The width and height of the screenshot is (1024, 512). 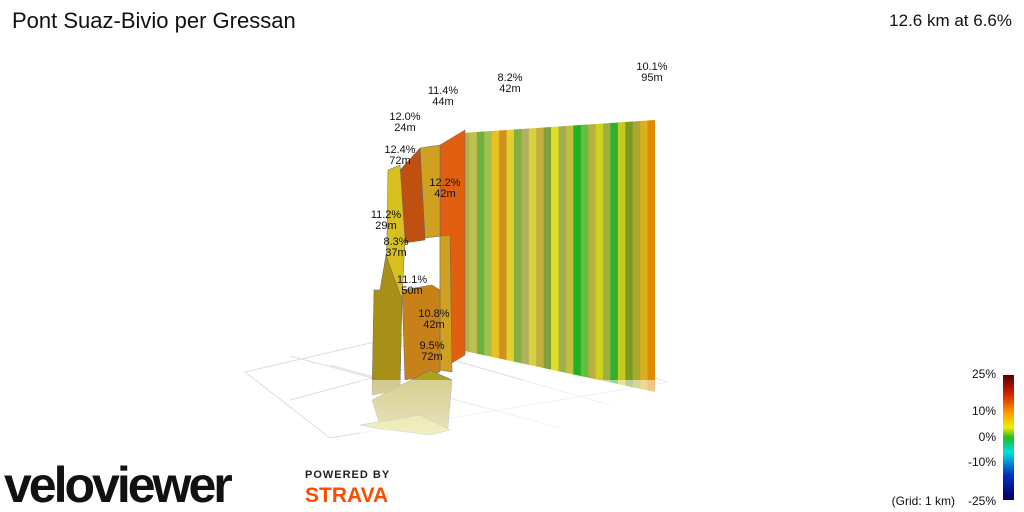 What do you see at coordinates (347, 475) in the screenshot?
I see `powered-by: POWERED BY` at bounding box center [347, 475].